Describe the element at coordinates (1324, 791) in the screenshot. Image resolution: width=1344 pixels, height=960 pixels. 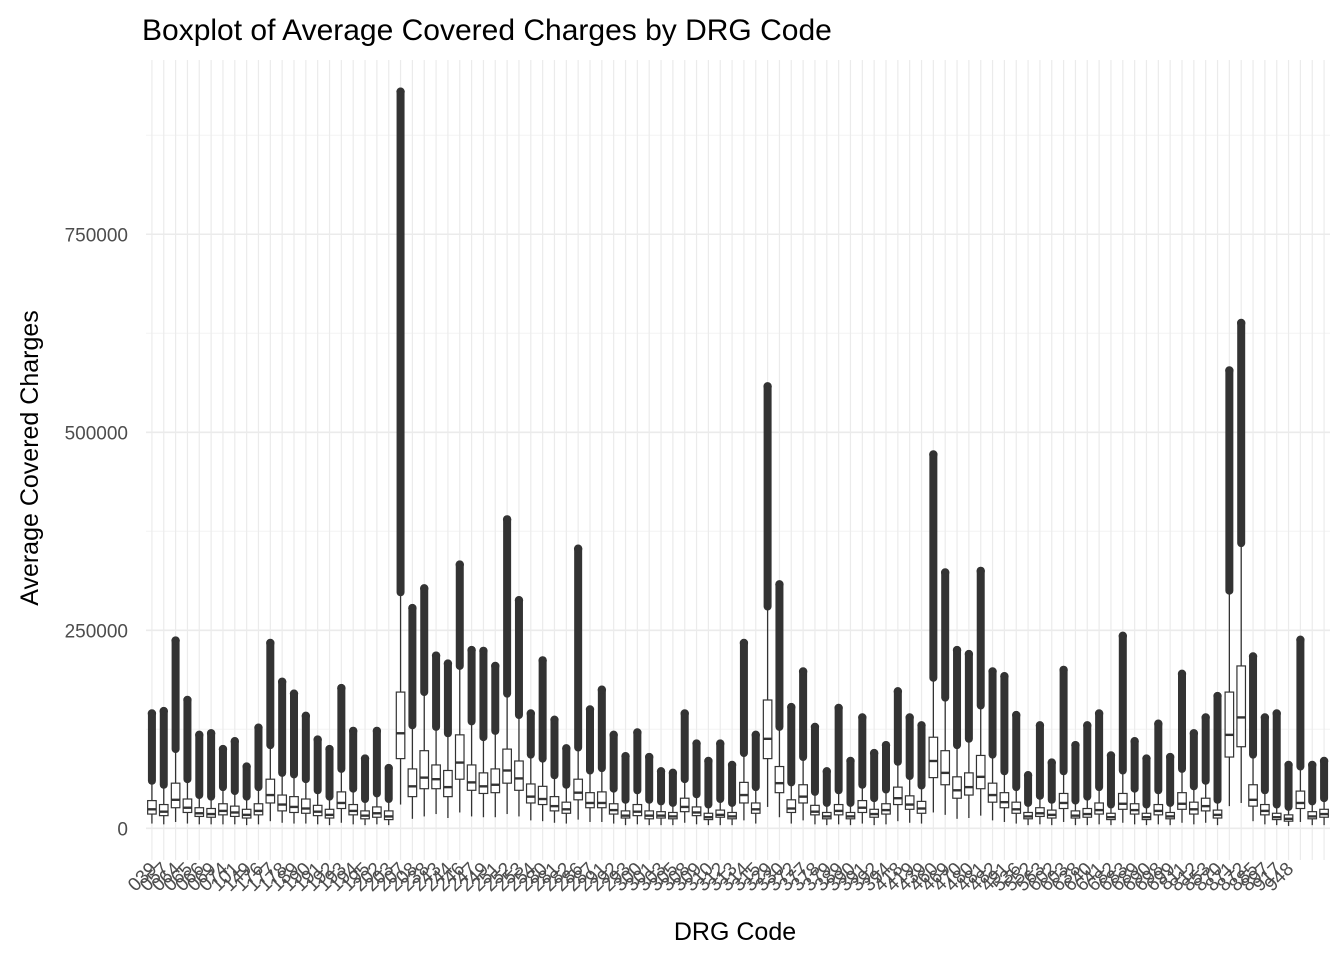
I see `box-undefined` at that location.